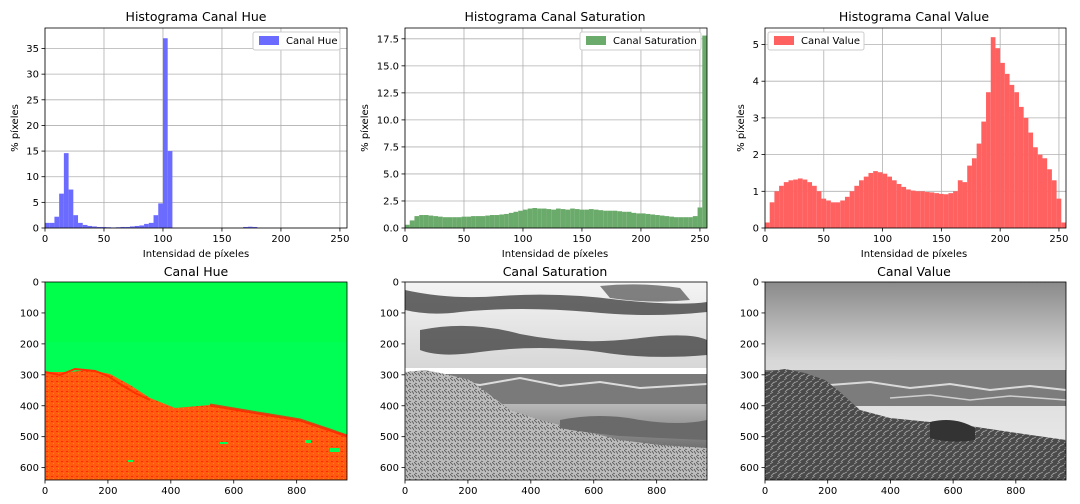  I want to click on y-tick-label: 10, so click(32, 177).